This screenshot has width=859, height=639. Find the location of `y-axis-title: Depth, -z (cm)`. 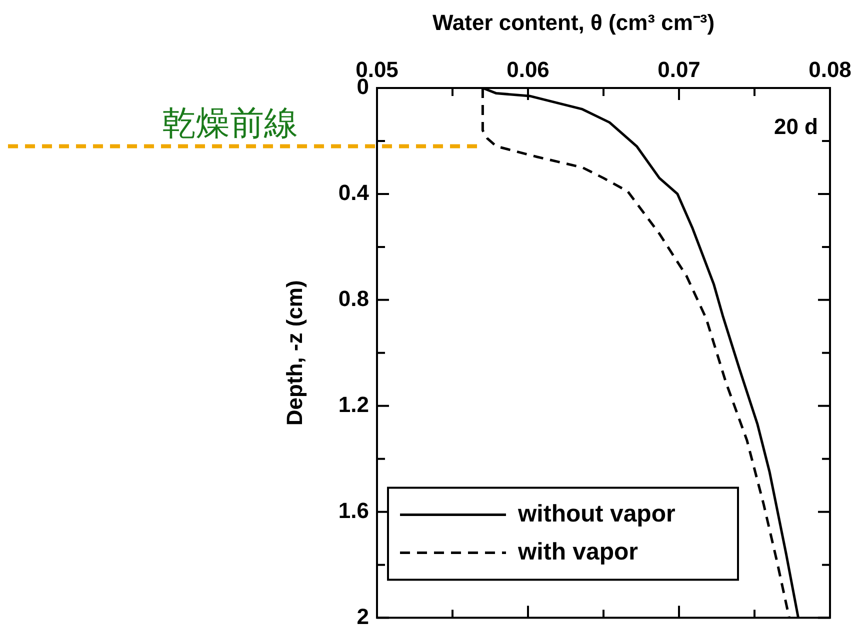

y-axis-title: Depth, -z (cm) is located at coordinates (295, 353).